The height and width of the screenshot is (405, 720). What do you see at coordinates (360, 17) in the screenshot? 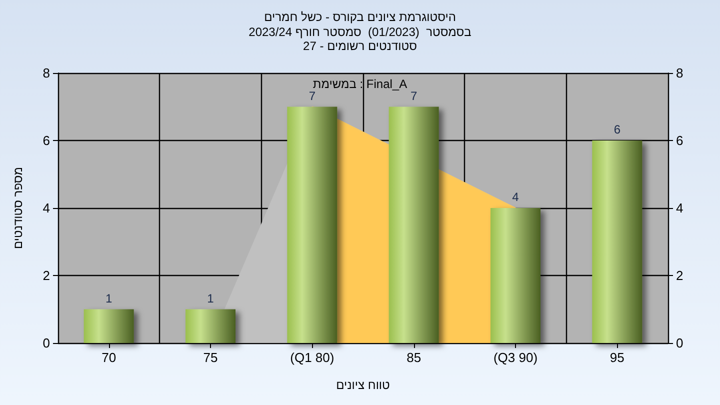
I see `chart-title: היסטוגרמת ציונים בקורס - כשל חמרים` at bounding box center [360, 17].